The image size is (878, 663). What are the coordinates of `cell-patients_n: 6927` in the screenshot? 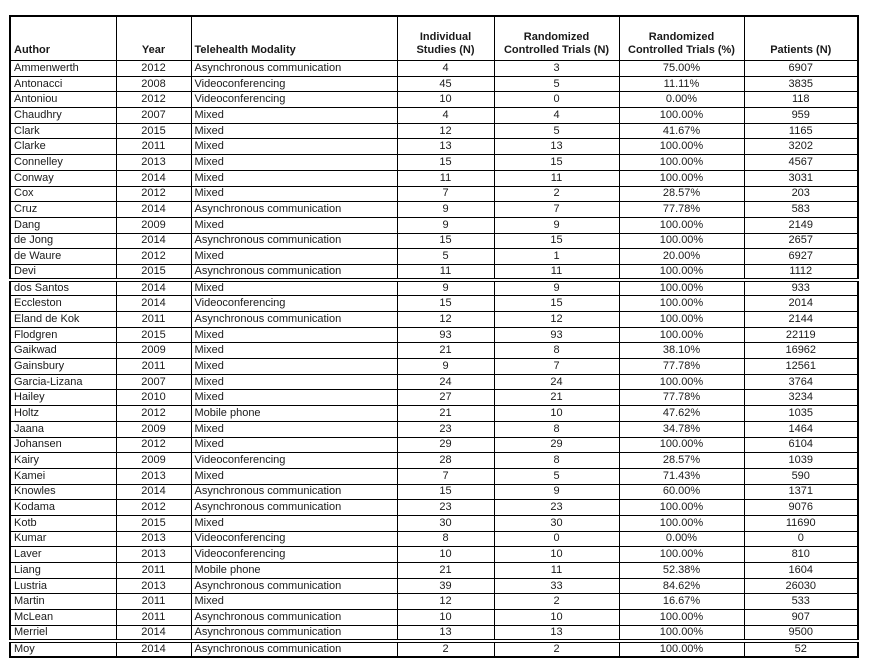 It's located at (801, 256).